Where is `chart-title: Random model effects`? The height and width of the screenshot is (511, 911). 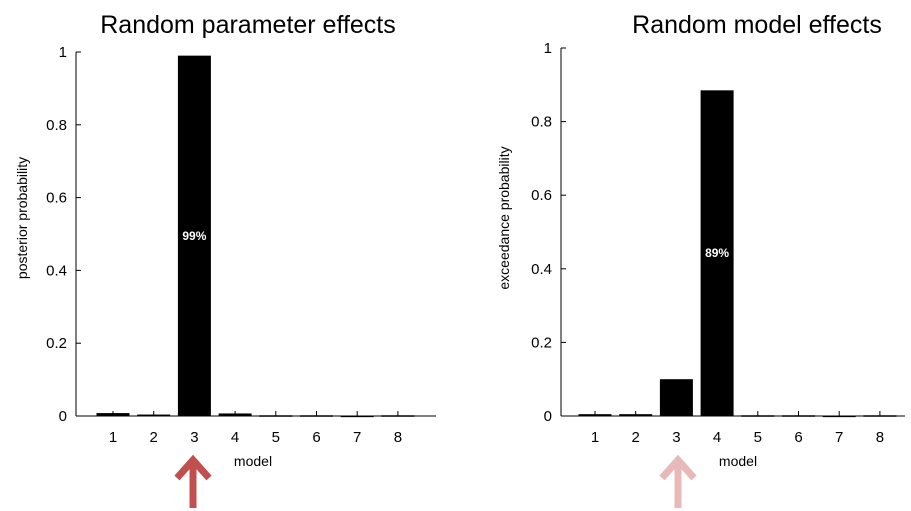 chart-title: Random model effects is located at coordinates (757, 25).